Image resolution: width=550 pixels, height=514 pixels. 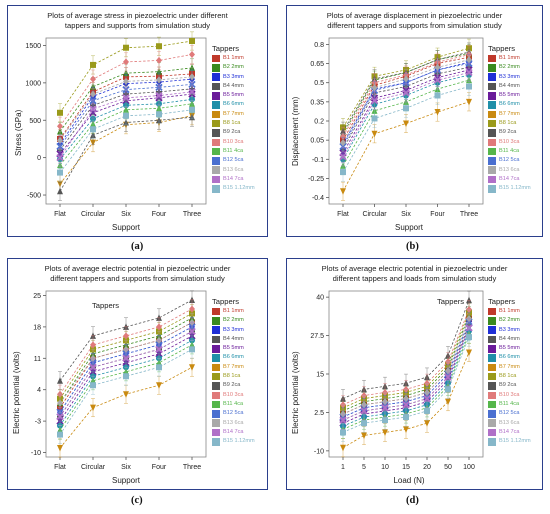 What do you see at coordinates (317, 336) in the screenshot?
I see `y-tick-label: 27.5` at bounding box center [317, 336].